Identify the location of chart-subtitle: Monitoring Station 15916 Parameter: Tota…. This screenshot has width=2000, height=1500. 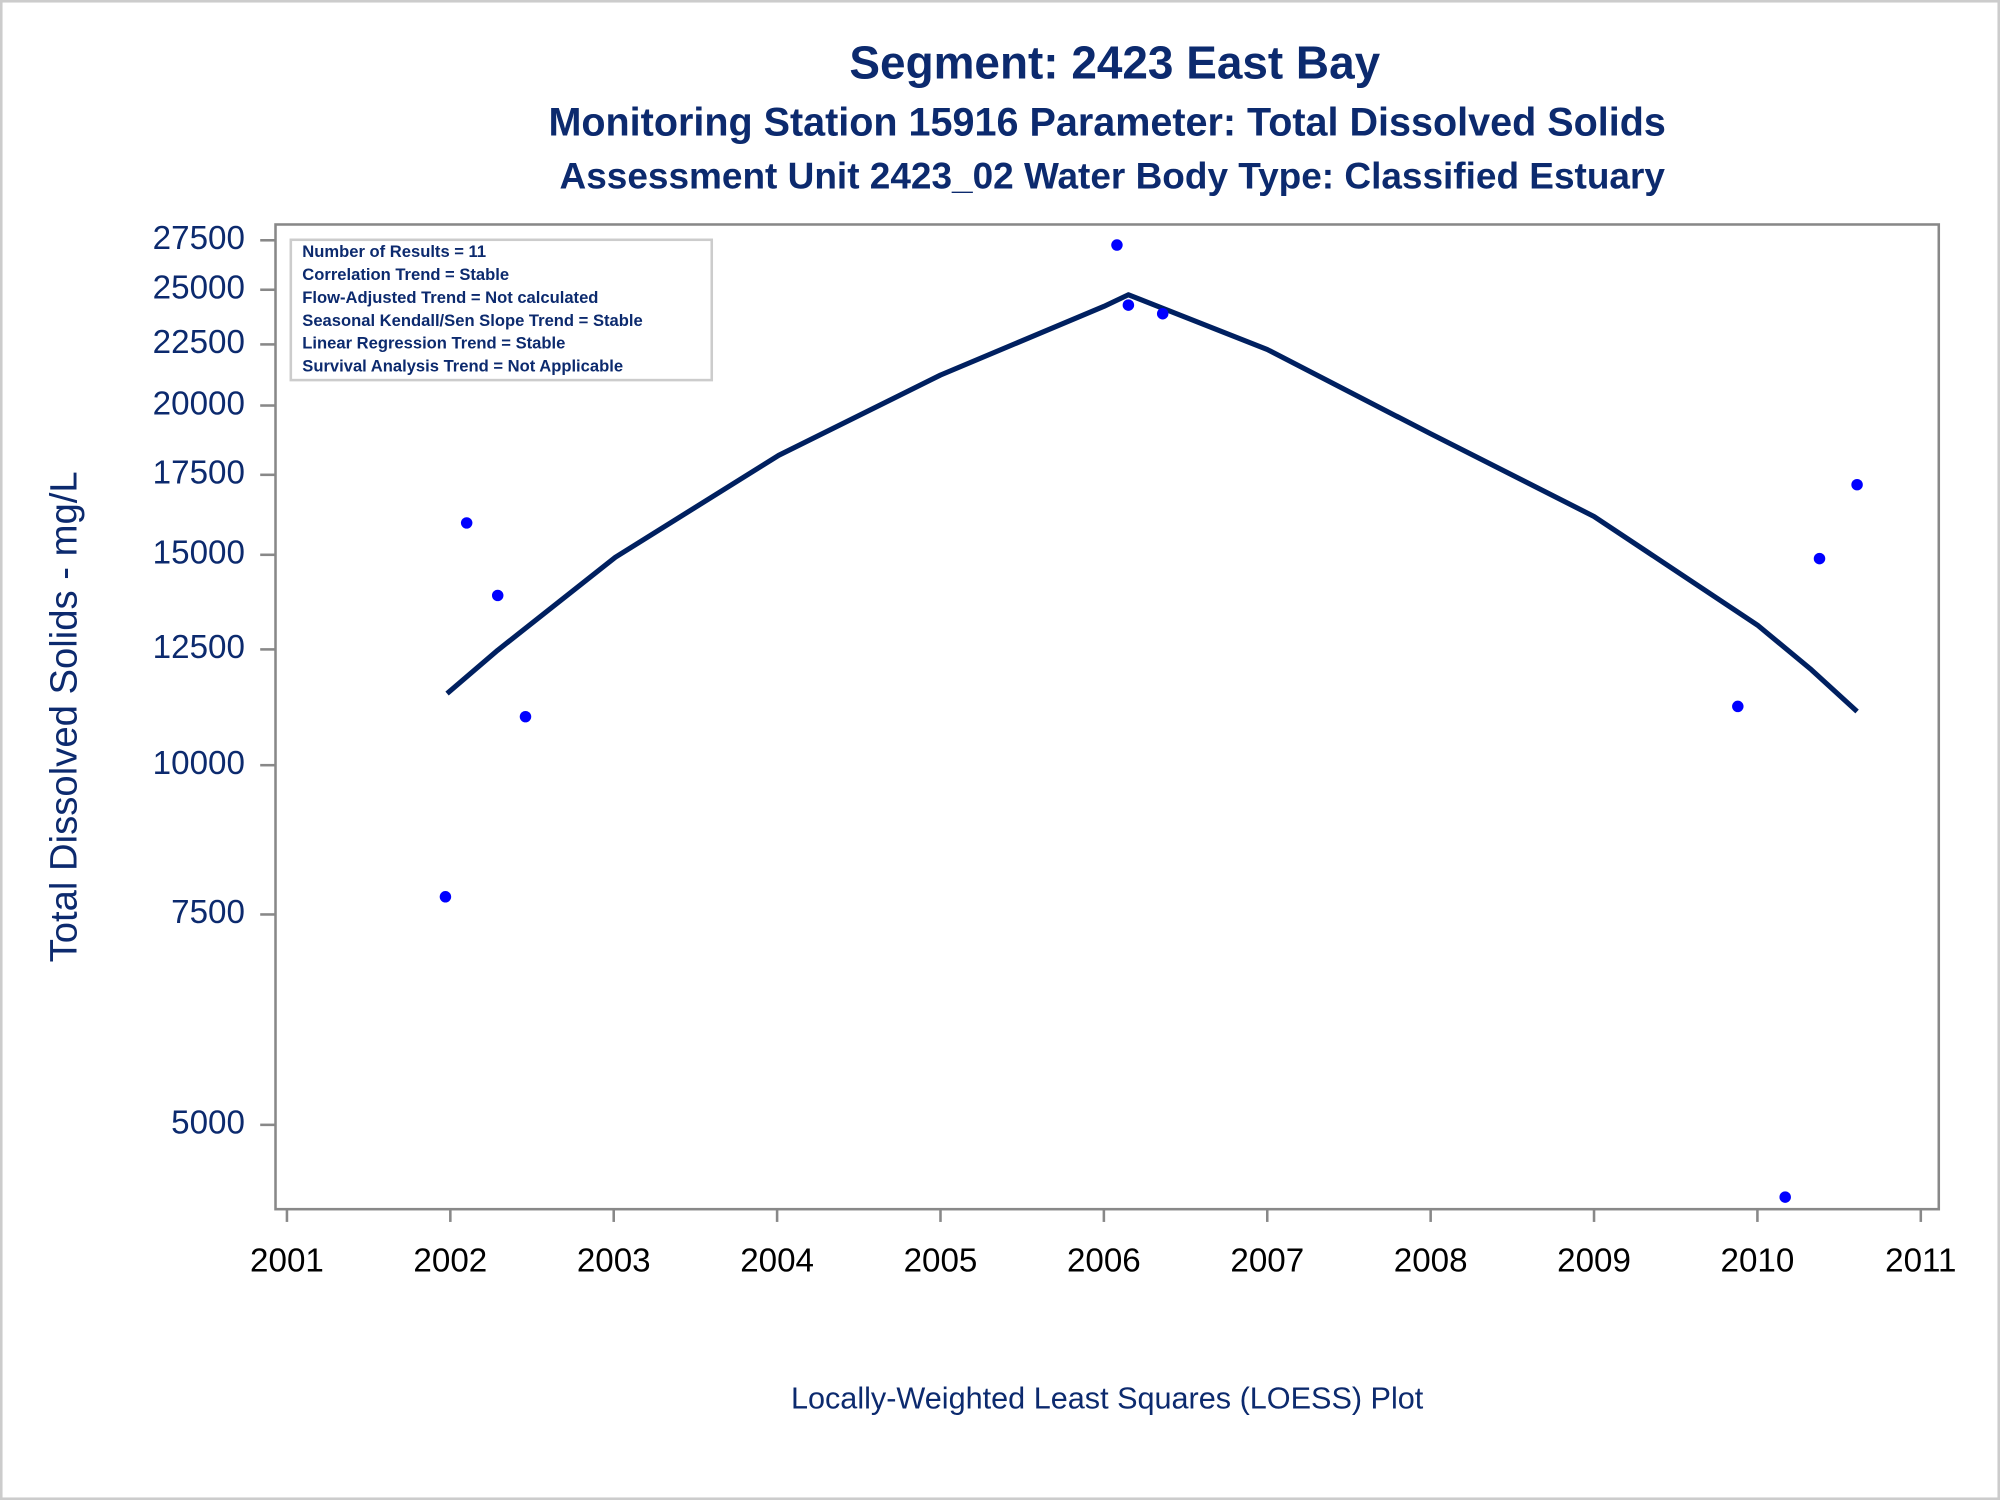
(1106, 122).